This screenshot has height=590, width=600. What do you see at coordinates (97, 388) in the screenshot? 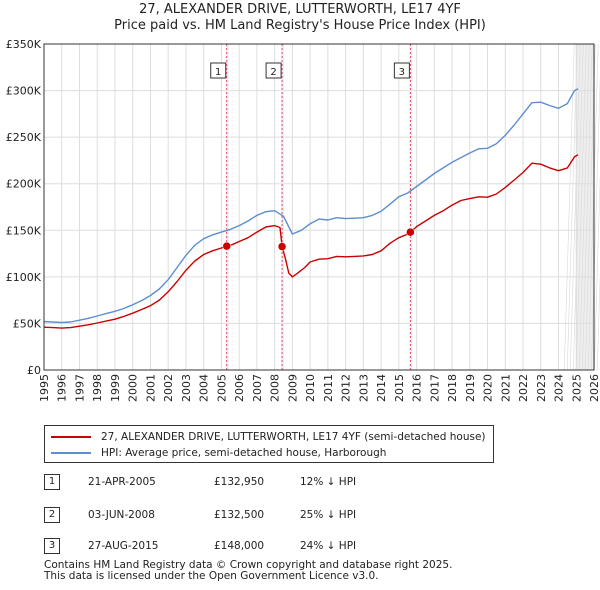
I see `x-tick-label: 1998` at bounding box center [97, 388].